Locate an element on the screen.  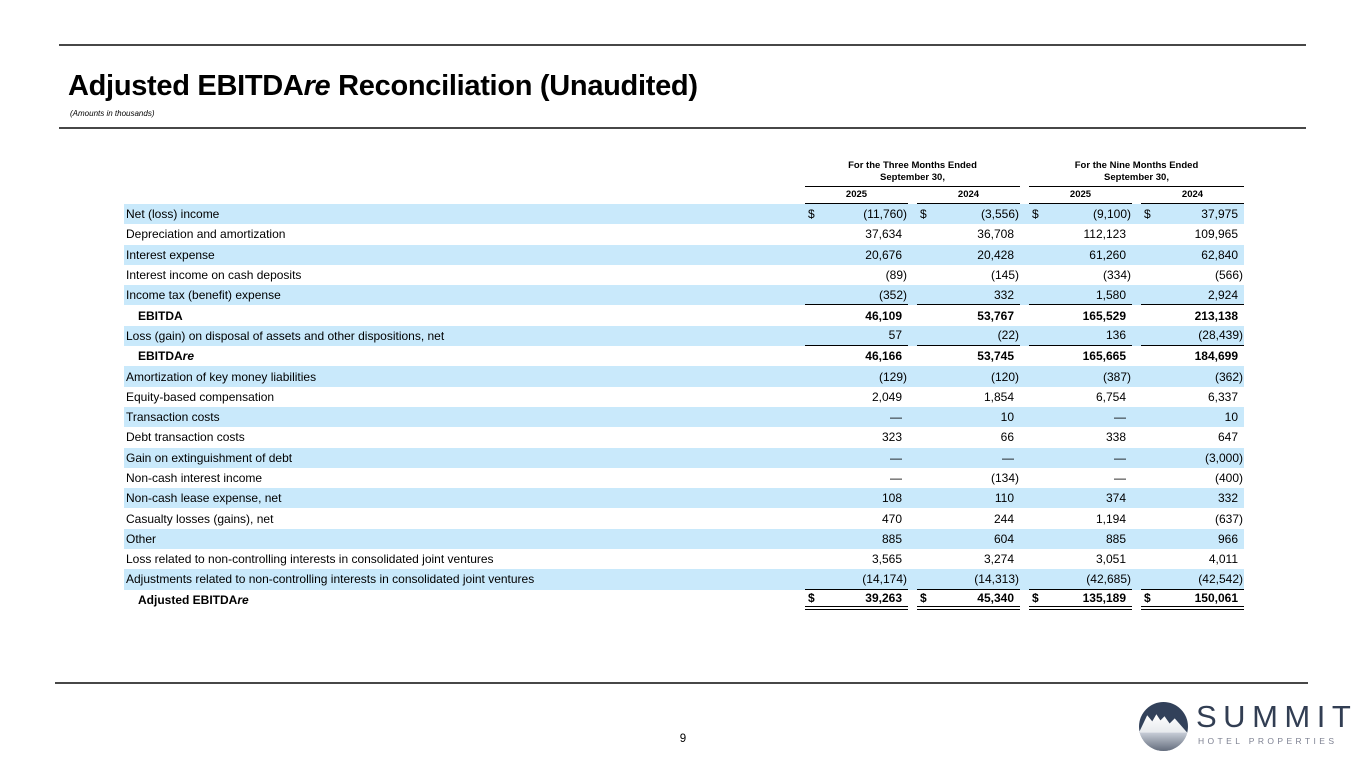
table-year-header-row: 2025 2024 2025 2024 is located at coordinates (684, 195).